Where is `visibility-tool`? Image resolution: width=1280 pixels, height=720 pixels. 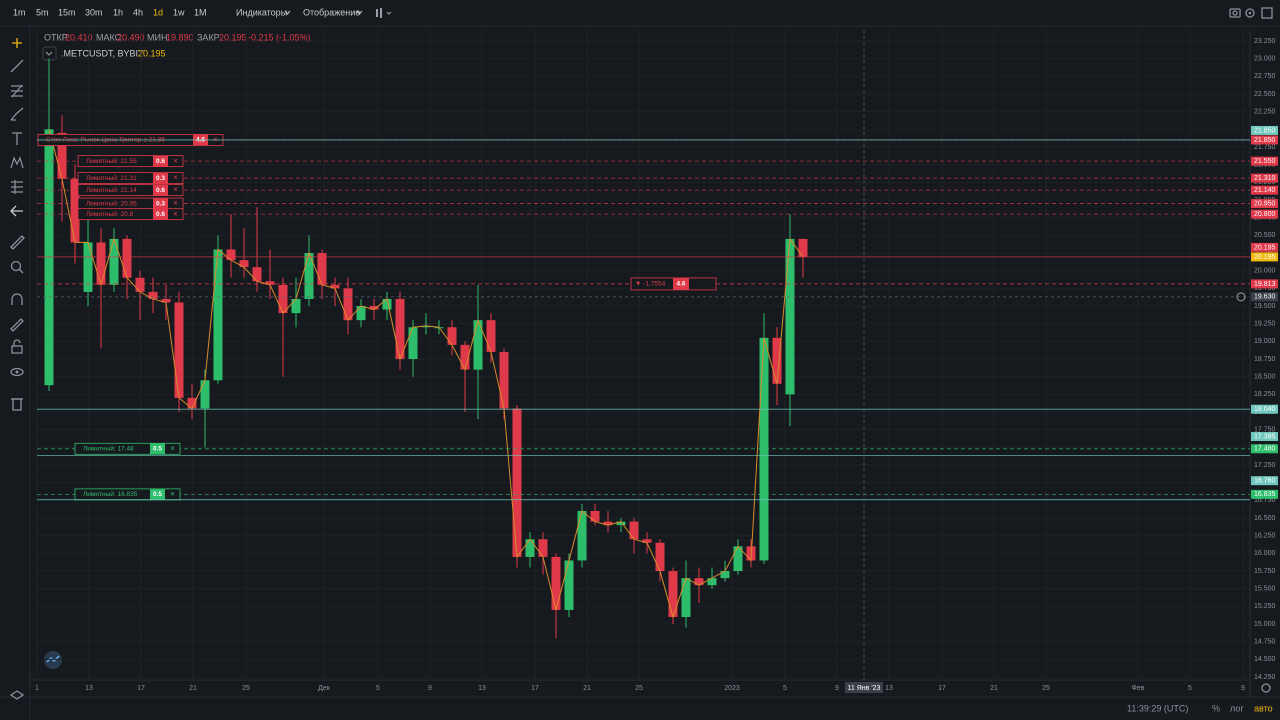
visibility-tool is located at coordinates (17, 372).